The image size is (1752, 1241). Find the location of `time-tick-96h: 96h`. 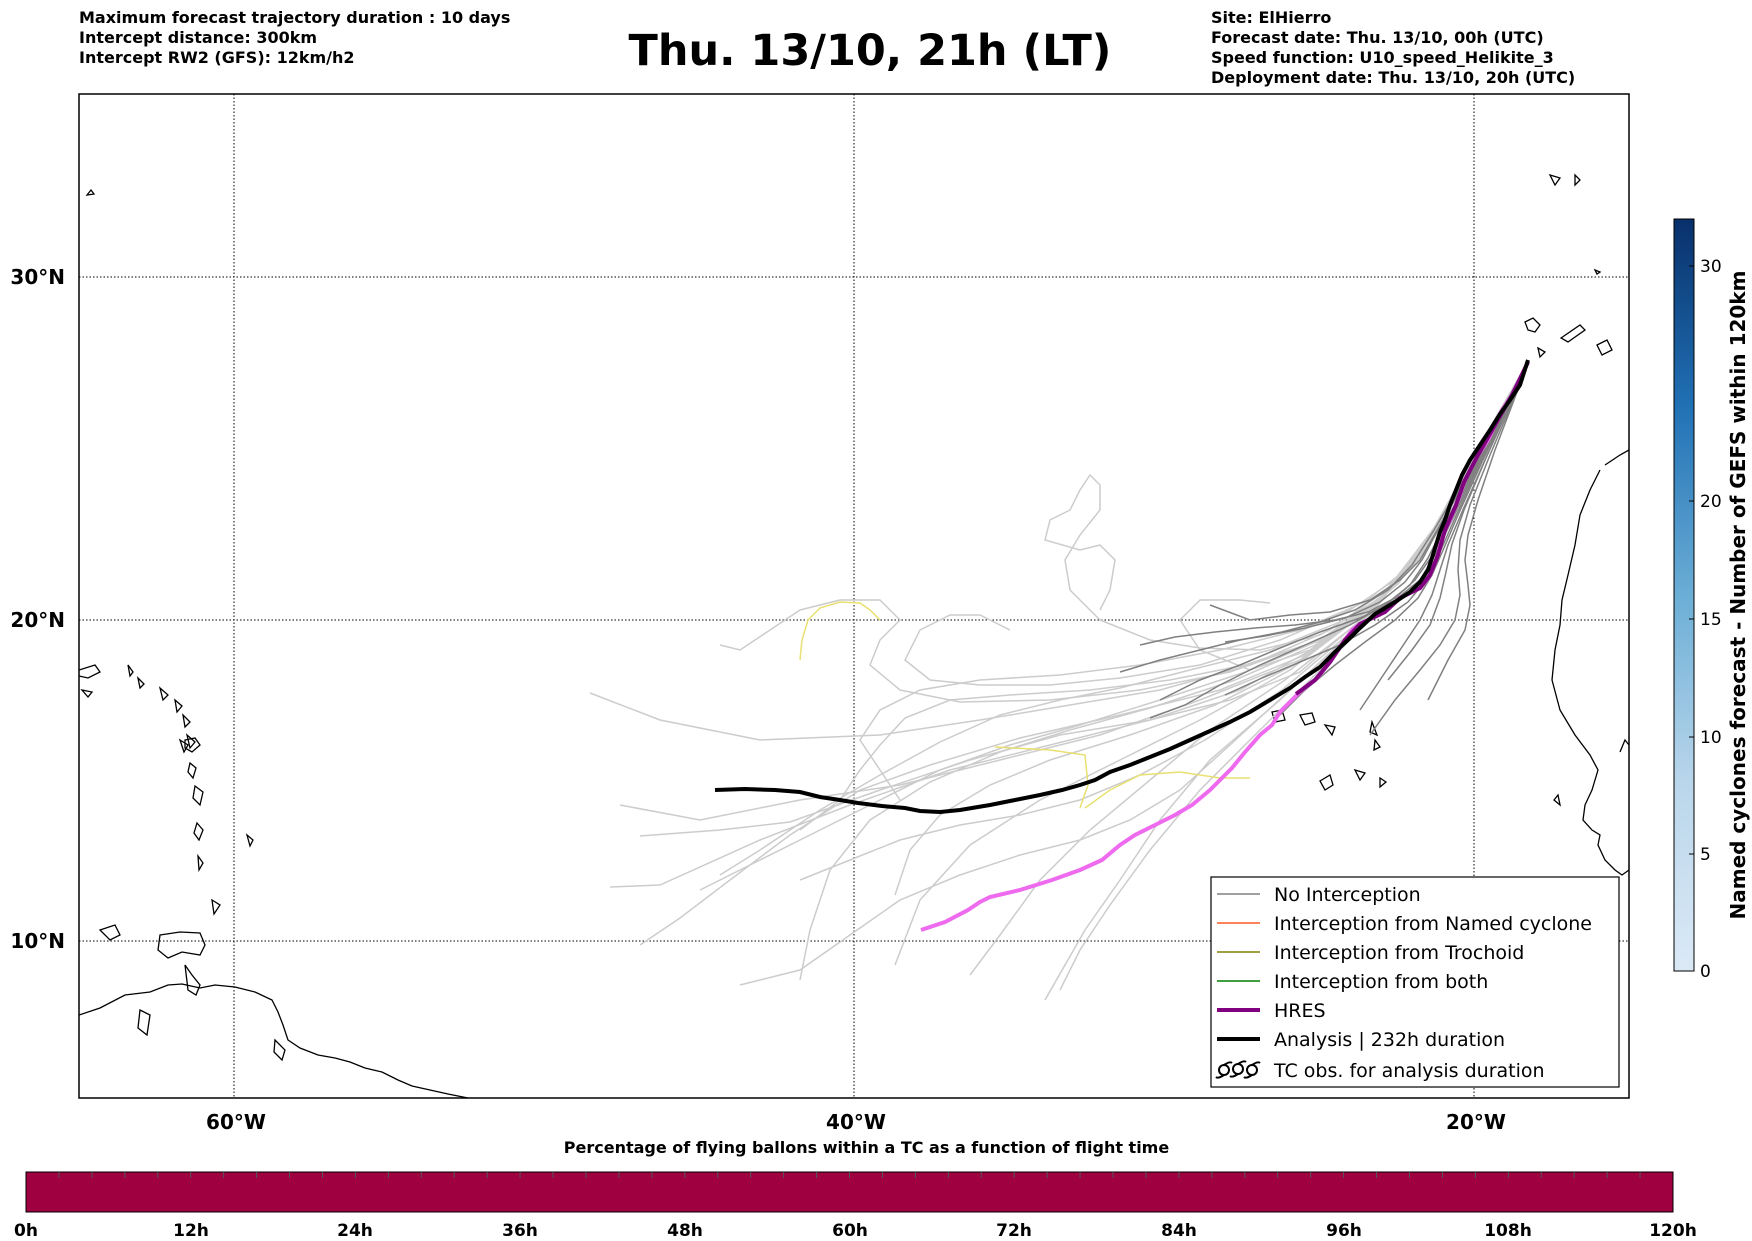

time-tick-96h: 96h is located at coordinates (1344, 1231).